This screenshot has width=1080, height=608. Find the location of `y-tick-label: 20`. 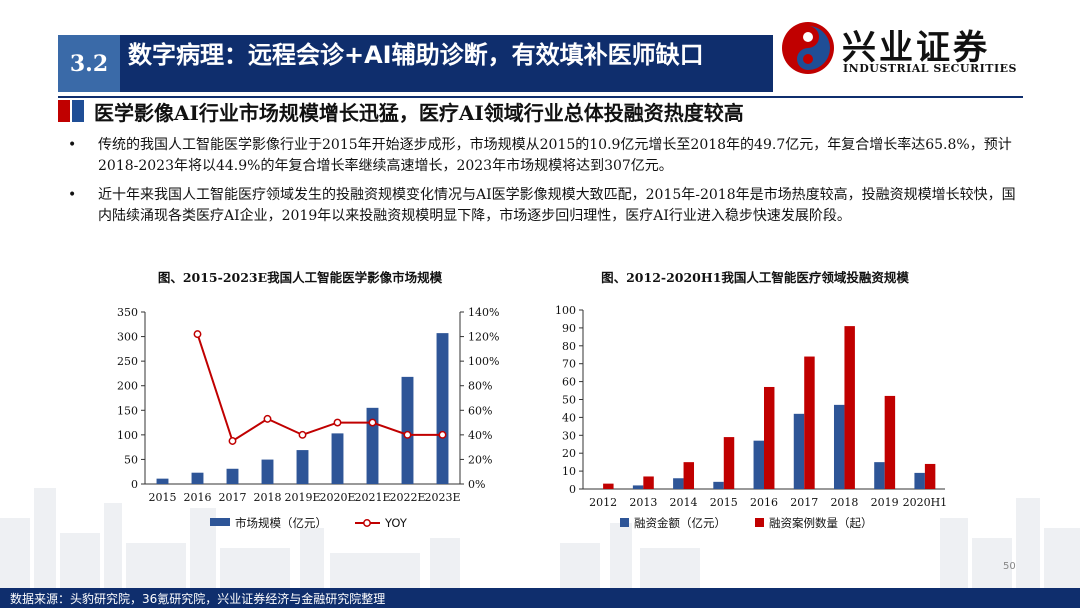

y-tick-label: 20 is located at coordinates (569, 453).